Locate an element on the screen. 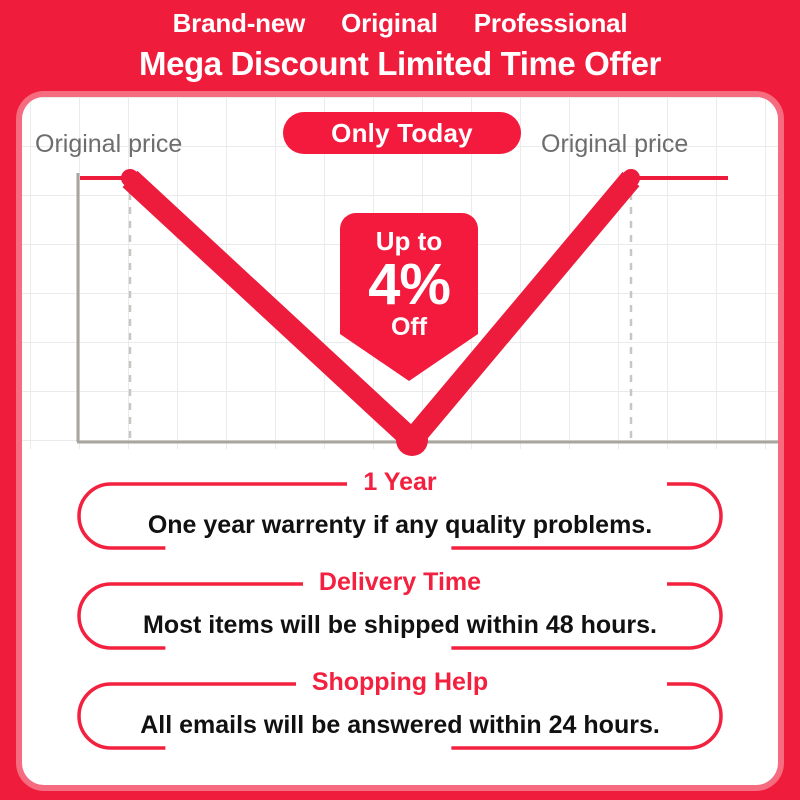  headline: Mega Discount Limited Time Offer is located at coordinates (400, 63).